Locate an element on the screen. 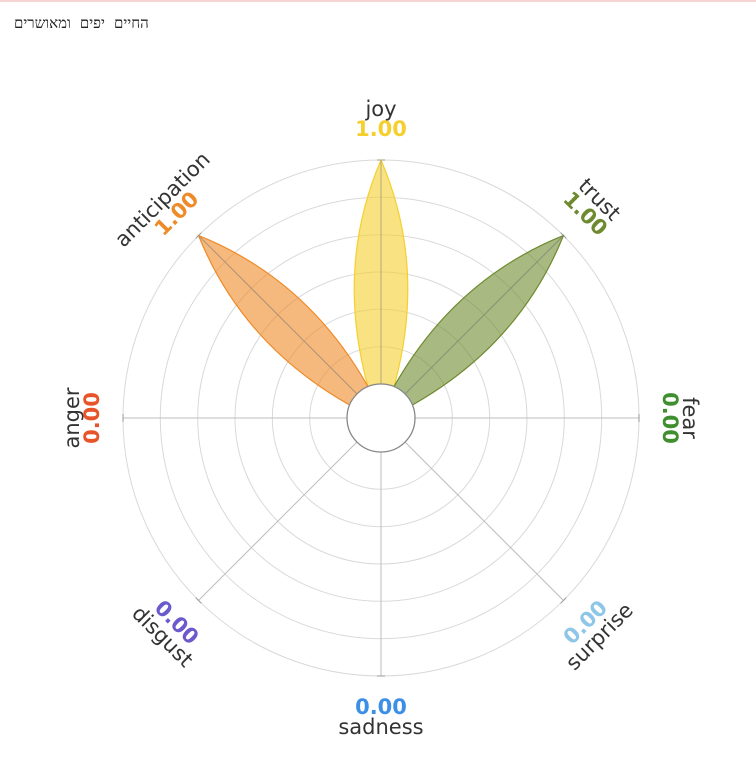 The image size is (756, 784). axis-value-sadness: 0.00 is located at coordinates (381, 707).